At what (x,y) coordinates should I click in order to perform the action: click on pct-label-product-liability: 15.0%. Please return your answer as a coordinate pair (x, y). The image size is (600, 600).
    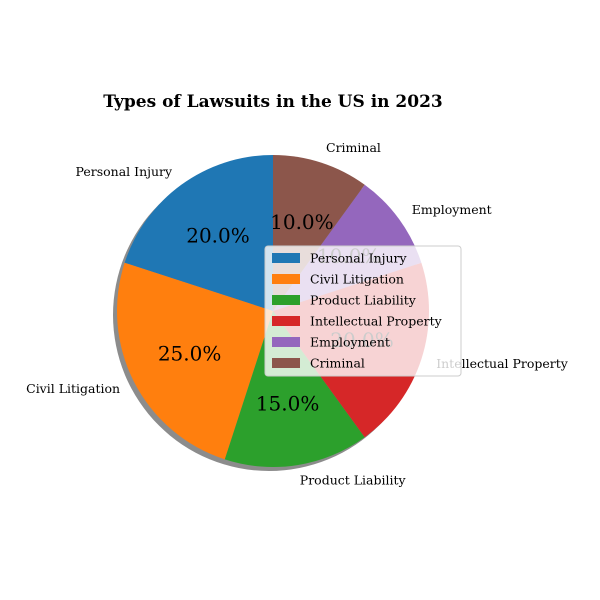
    Looking at the image, I should click on (288, 403).